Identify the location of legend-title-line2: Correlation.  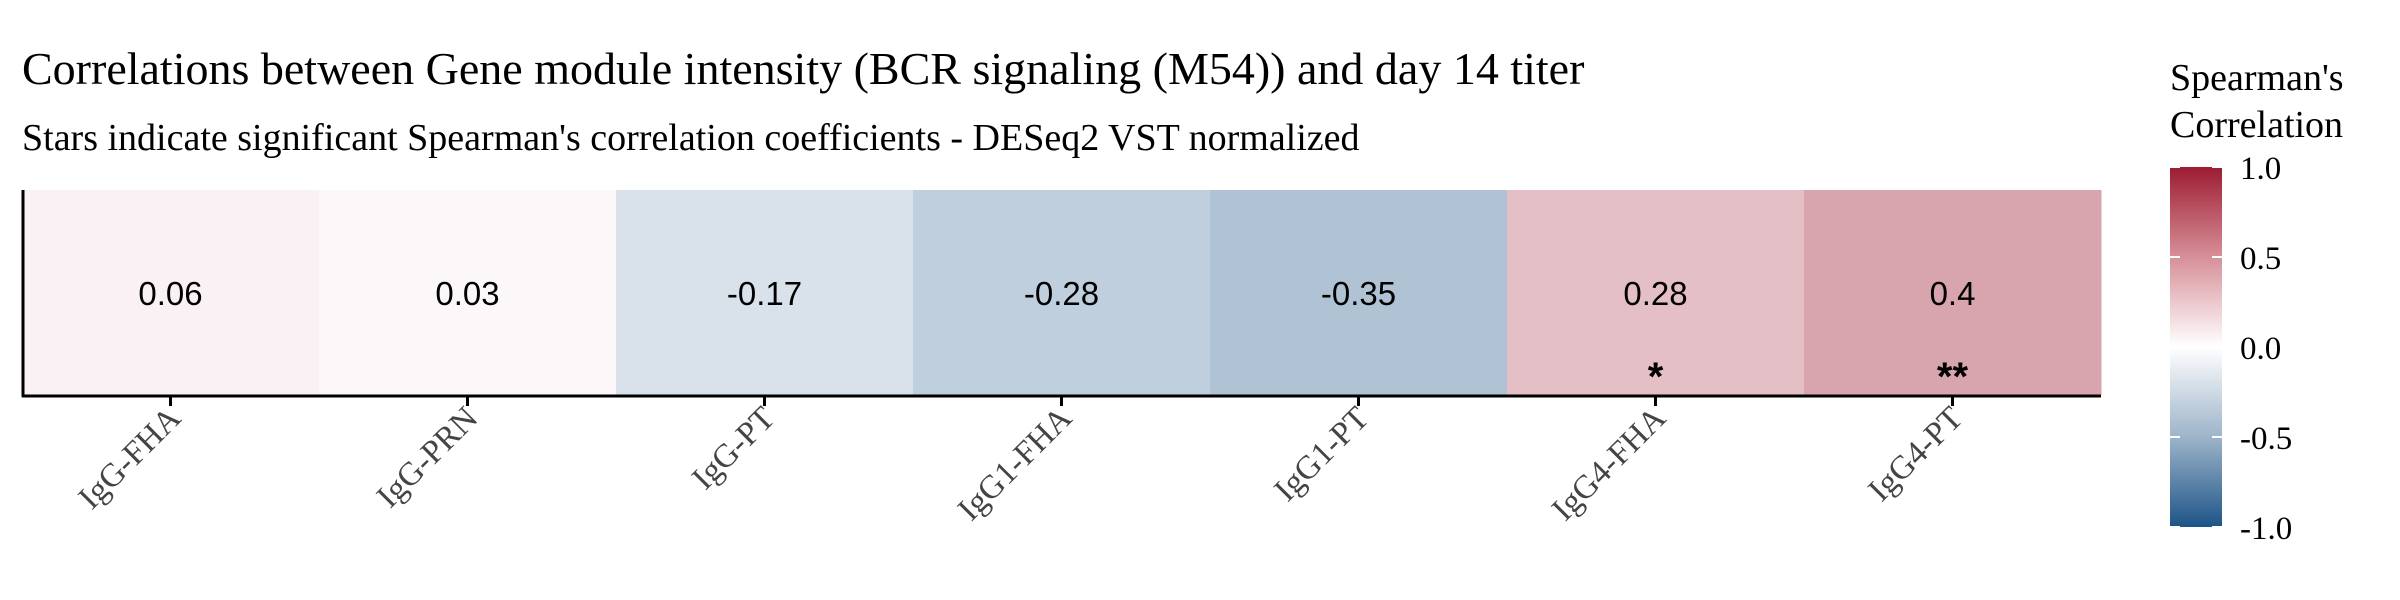
(2256, 125).